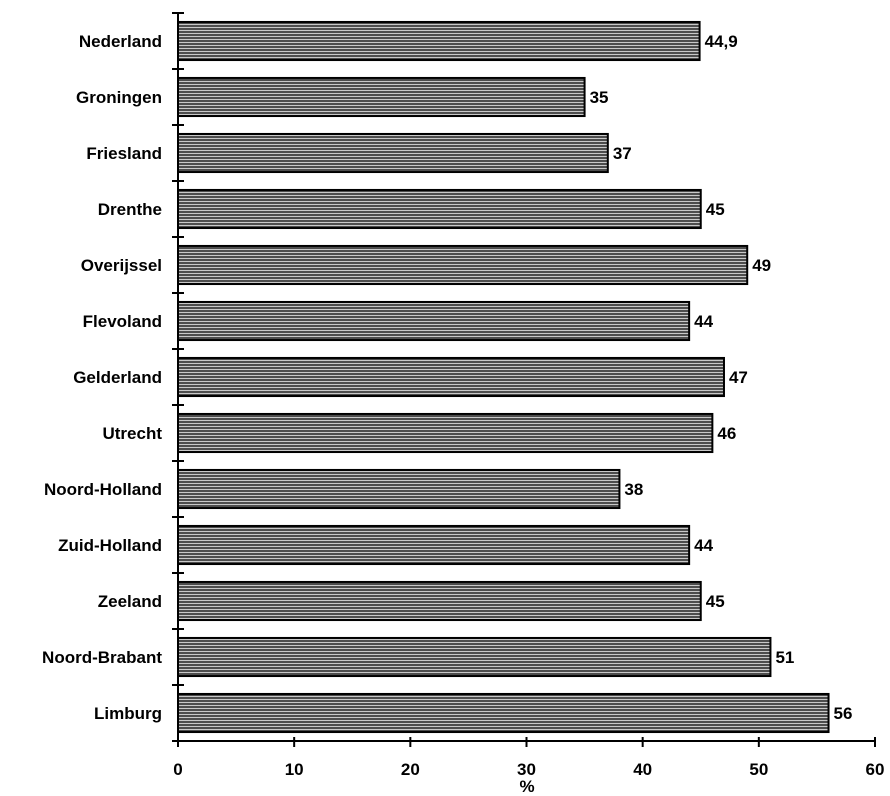 The image size is (890, 796). I want to click on category-label: Gelderland, so click(117, 377).